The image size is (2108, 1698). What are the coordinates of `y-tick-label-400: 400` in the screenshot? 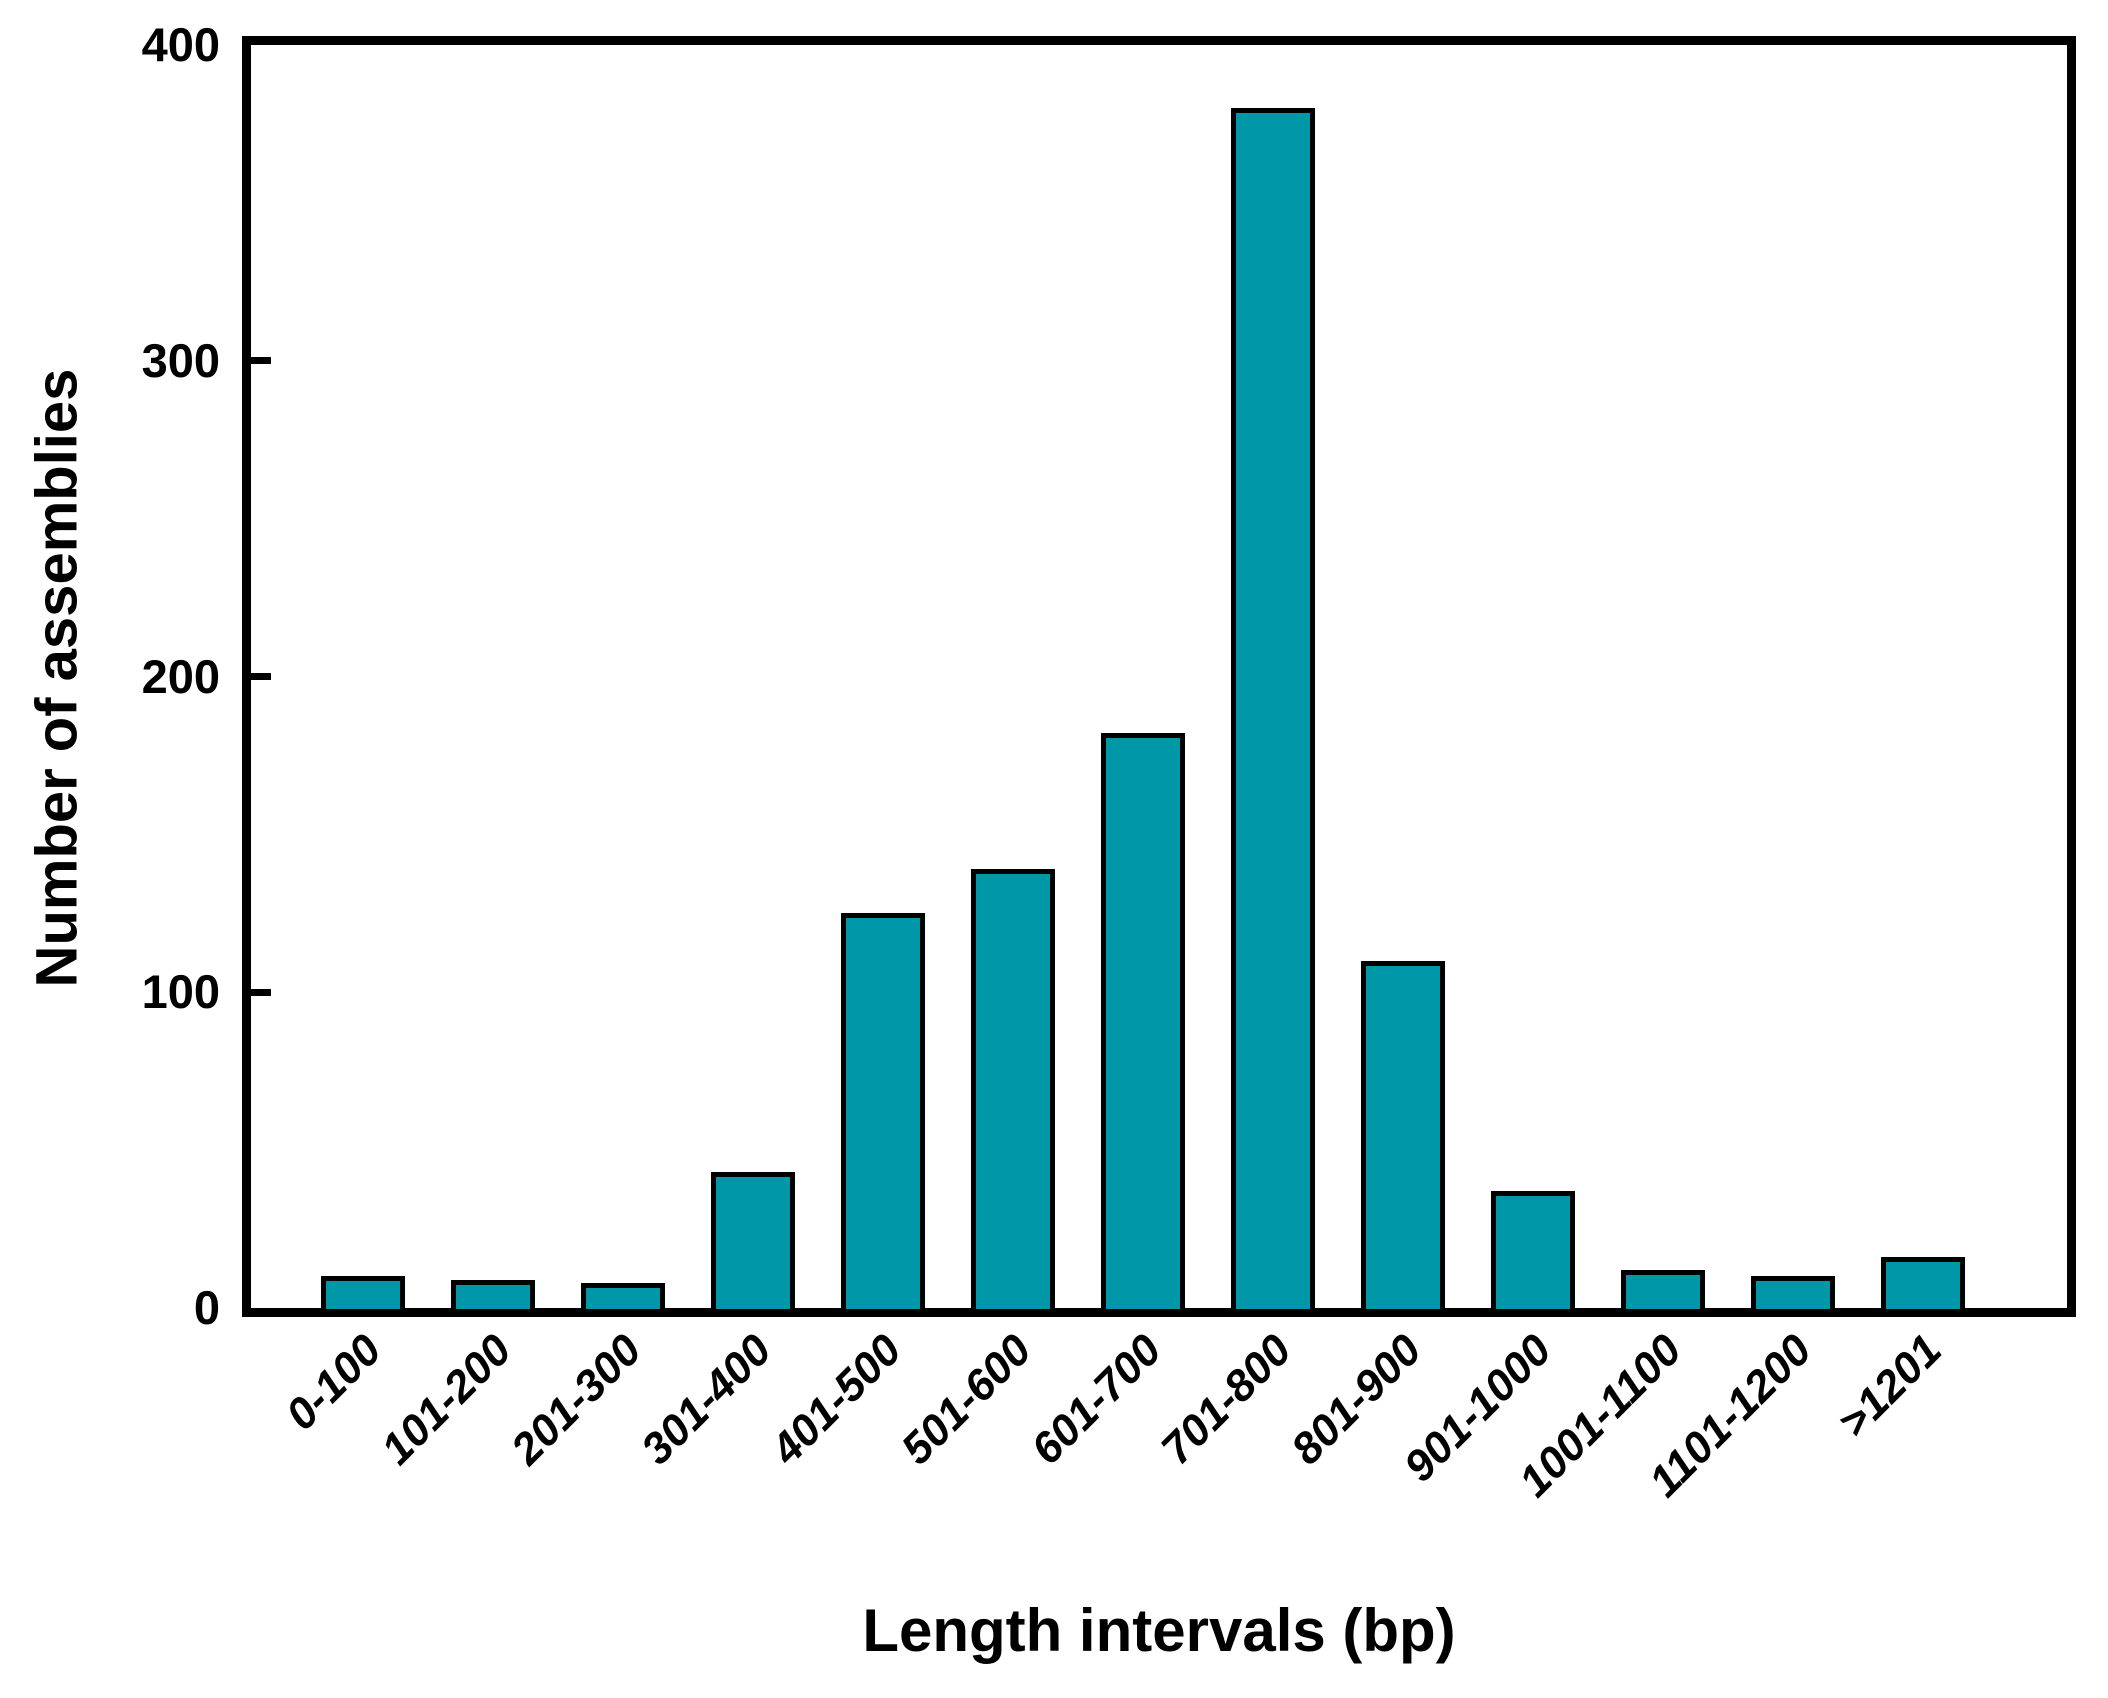 It's located at (180, 44).